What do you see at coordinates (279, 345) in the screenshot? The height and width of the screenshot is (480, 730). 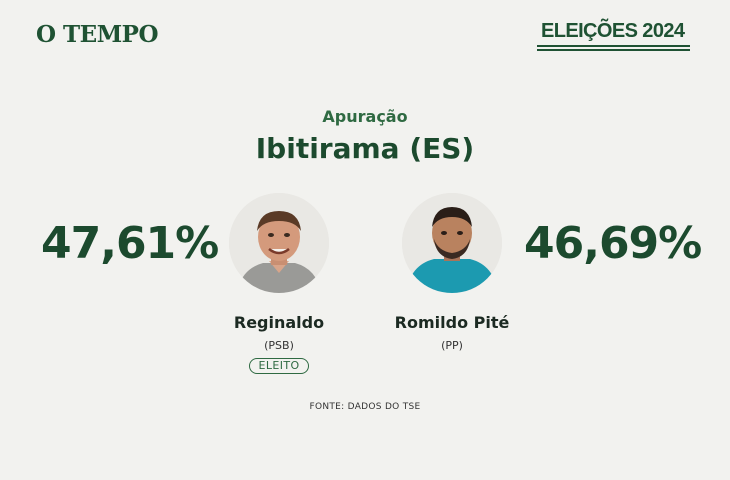 I see `candidate-1-party: (PSB)` at bounding box center [279, 345].